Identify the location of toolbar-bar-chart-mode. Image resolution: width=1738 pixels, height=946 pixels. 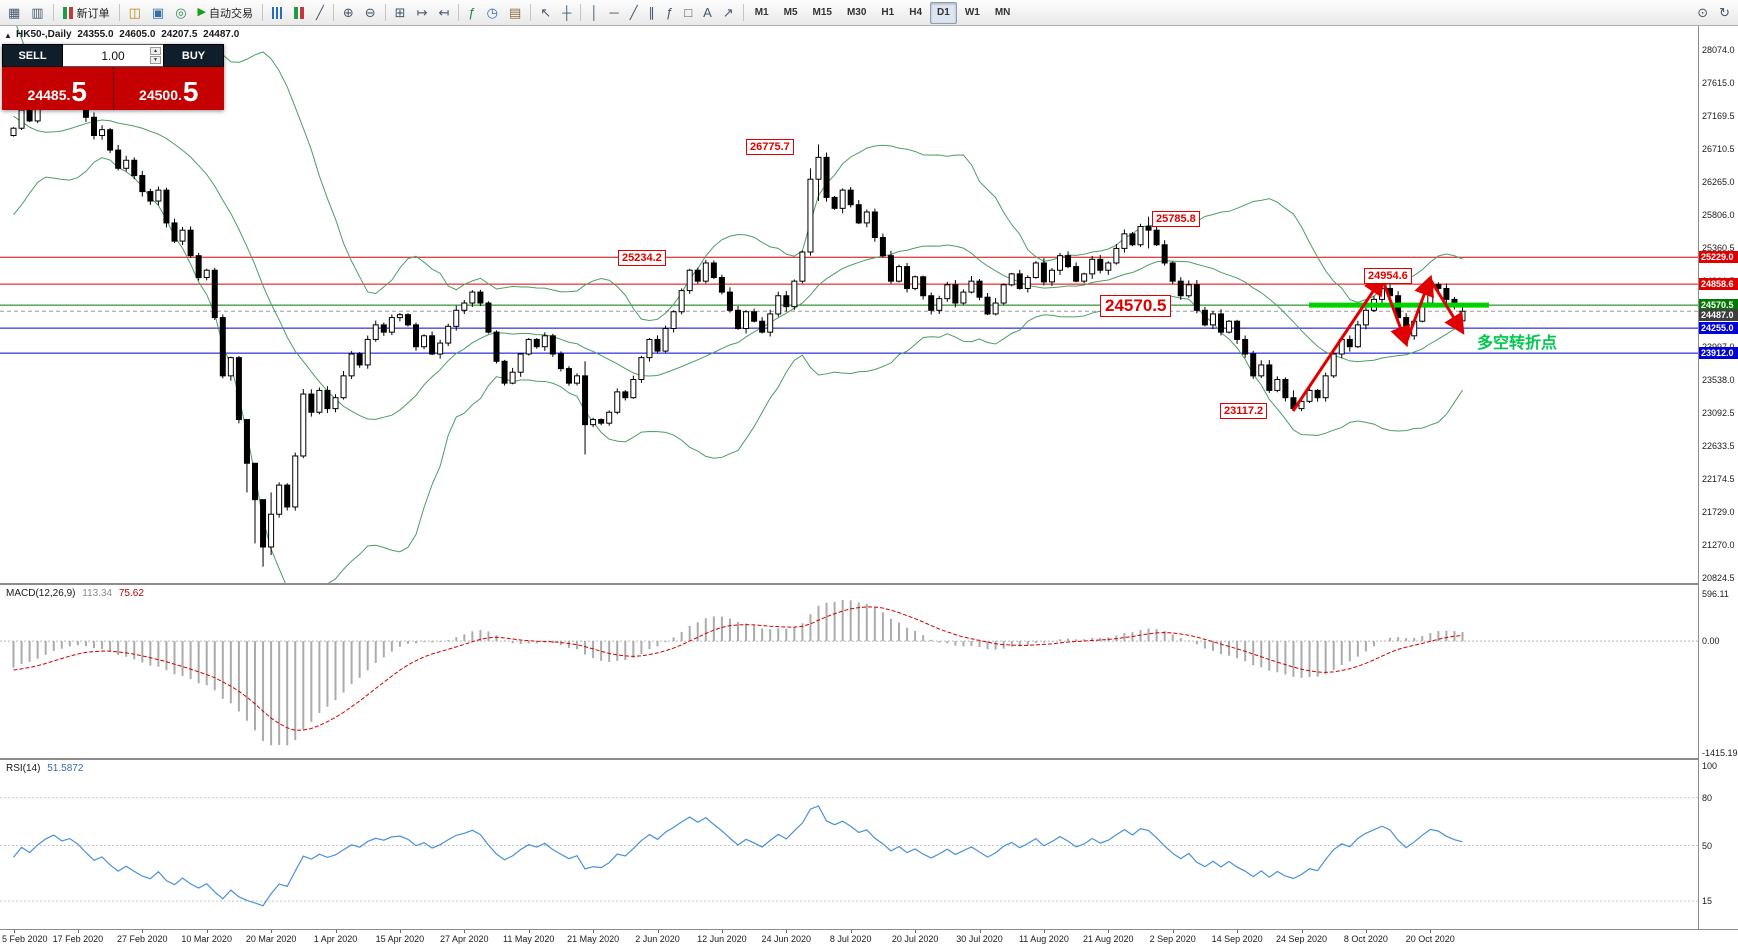
(277, 13).